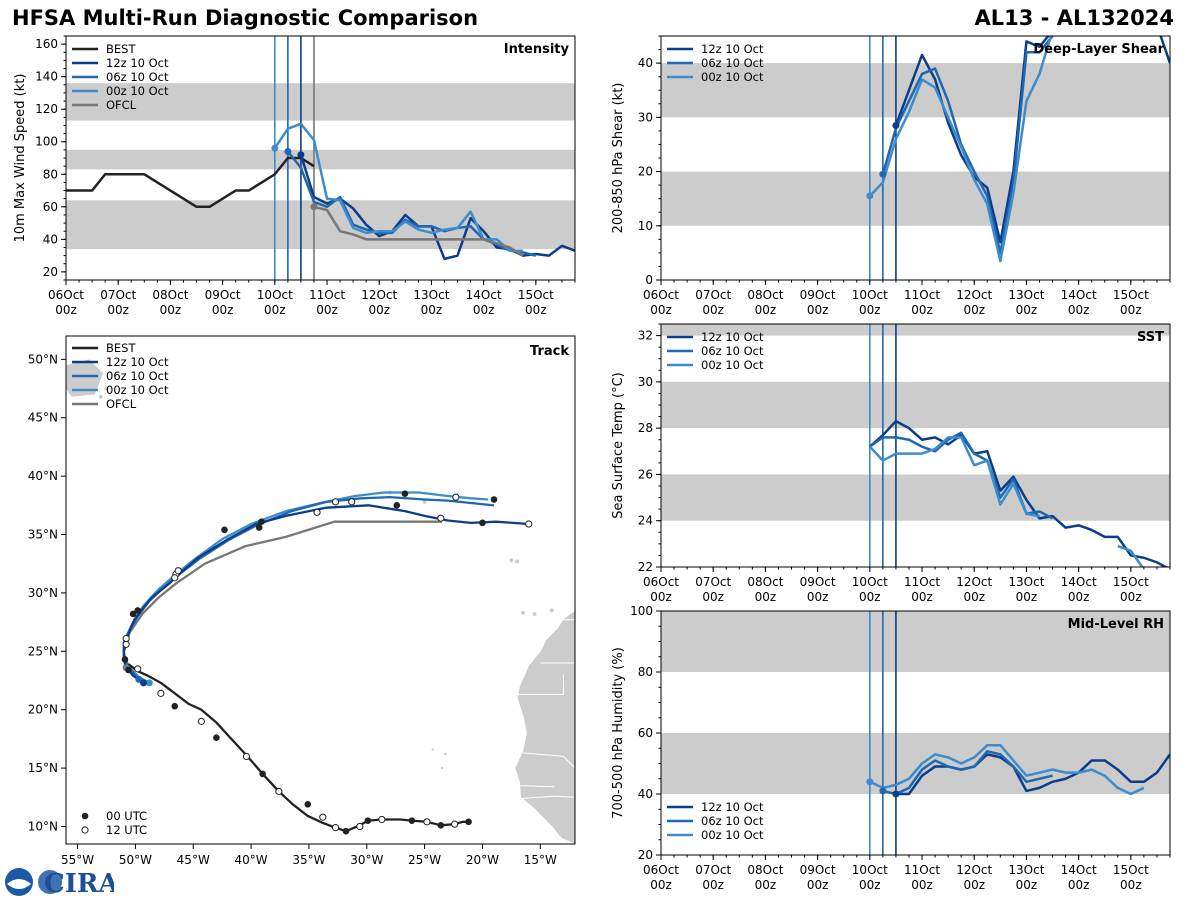 Image resolution: width=1200 pixels, height=900 pixels. Describe the element at coordinates (574, 249) in the screenshot. I see `series-line-run12` at that location.